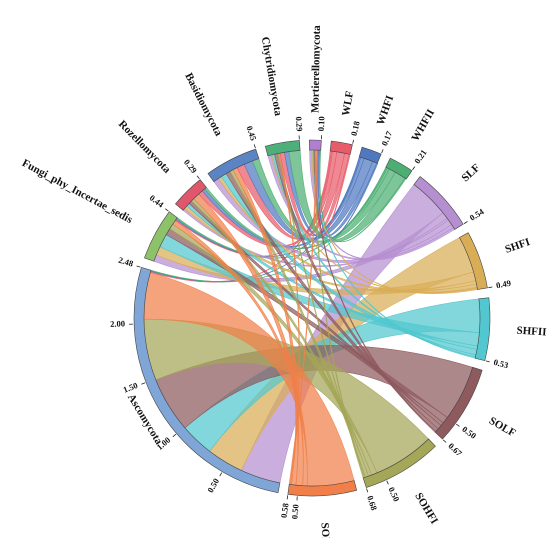 This screenshot has height=538, width=550. What do you see at coordinates (438, 203) in the screenshot?
I see `arc-slf` at bounding box center [438, 203].